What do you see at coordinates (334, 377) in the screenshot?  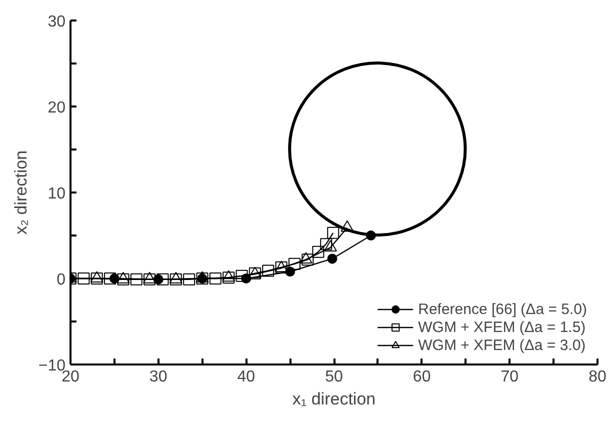 I see `x-tick-label: 50` at bounding box center [334, 377].